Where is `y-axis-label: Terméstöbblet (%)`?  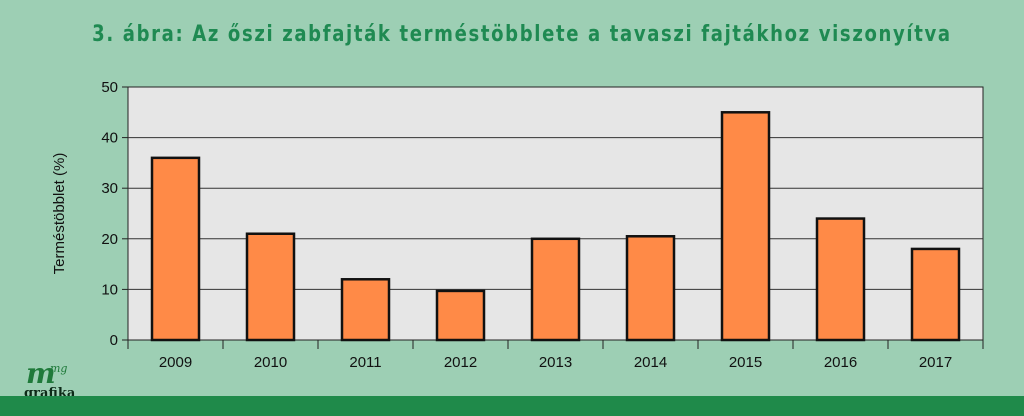 y-axis-label: Terméstöbblet (%) is located at coordinates (59, 214).